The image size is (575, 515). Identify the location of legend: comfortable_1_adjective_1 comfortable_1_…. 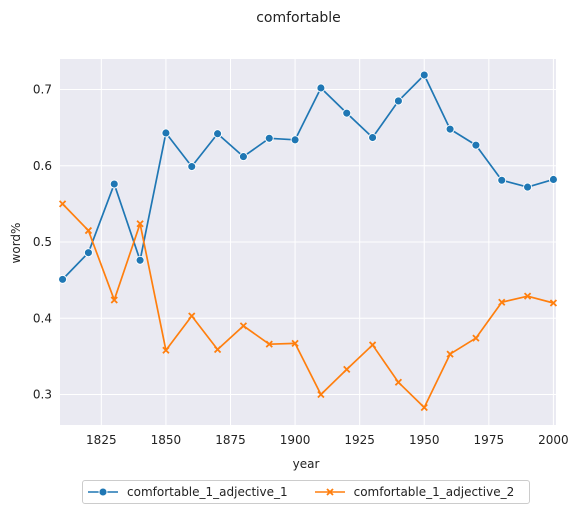
(306, 492).